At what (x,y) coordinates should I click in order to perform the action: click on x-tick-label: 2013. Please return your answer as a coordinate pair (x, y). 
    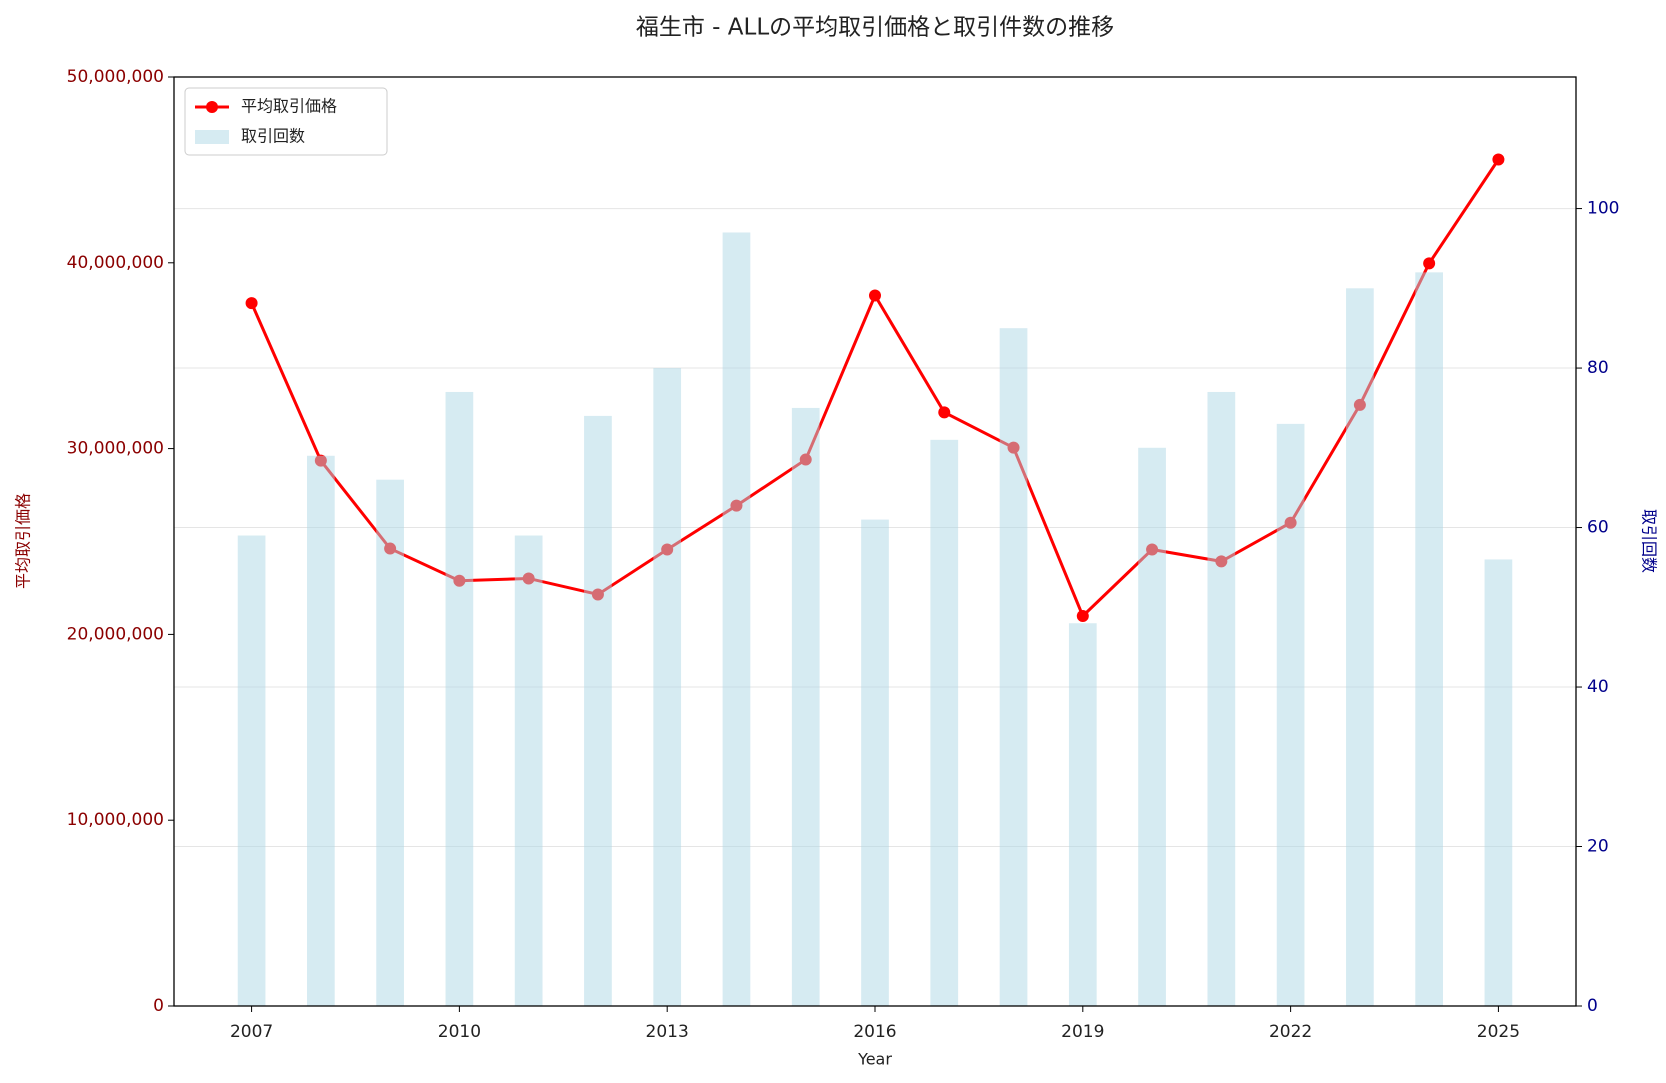
    Looking at the image, I should click on (667, 1032).